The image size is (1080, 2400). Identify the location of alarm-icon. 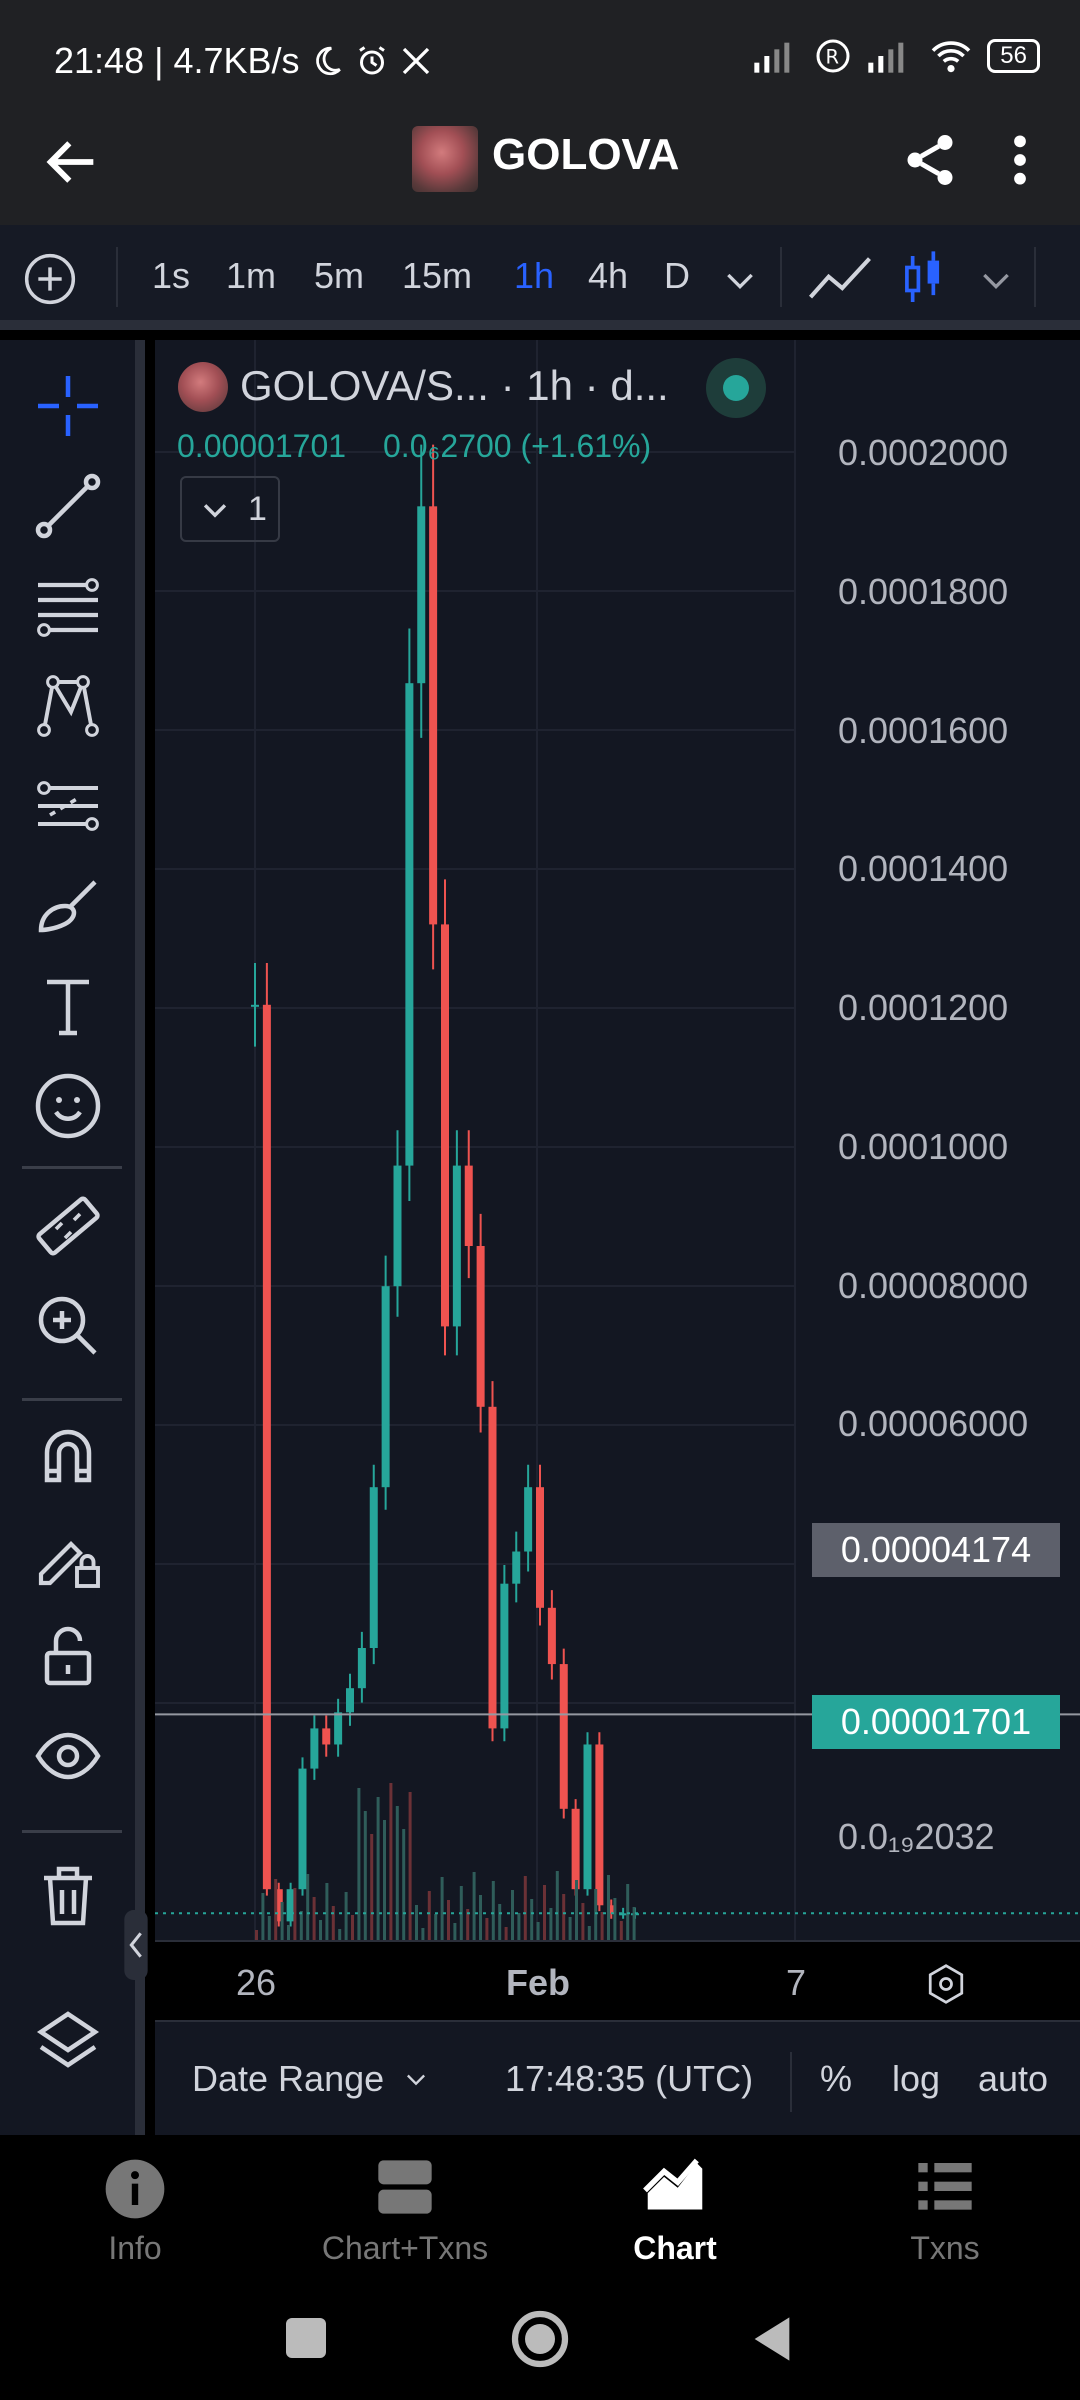
(371, 60).